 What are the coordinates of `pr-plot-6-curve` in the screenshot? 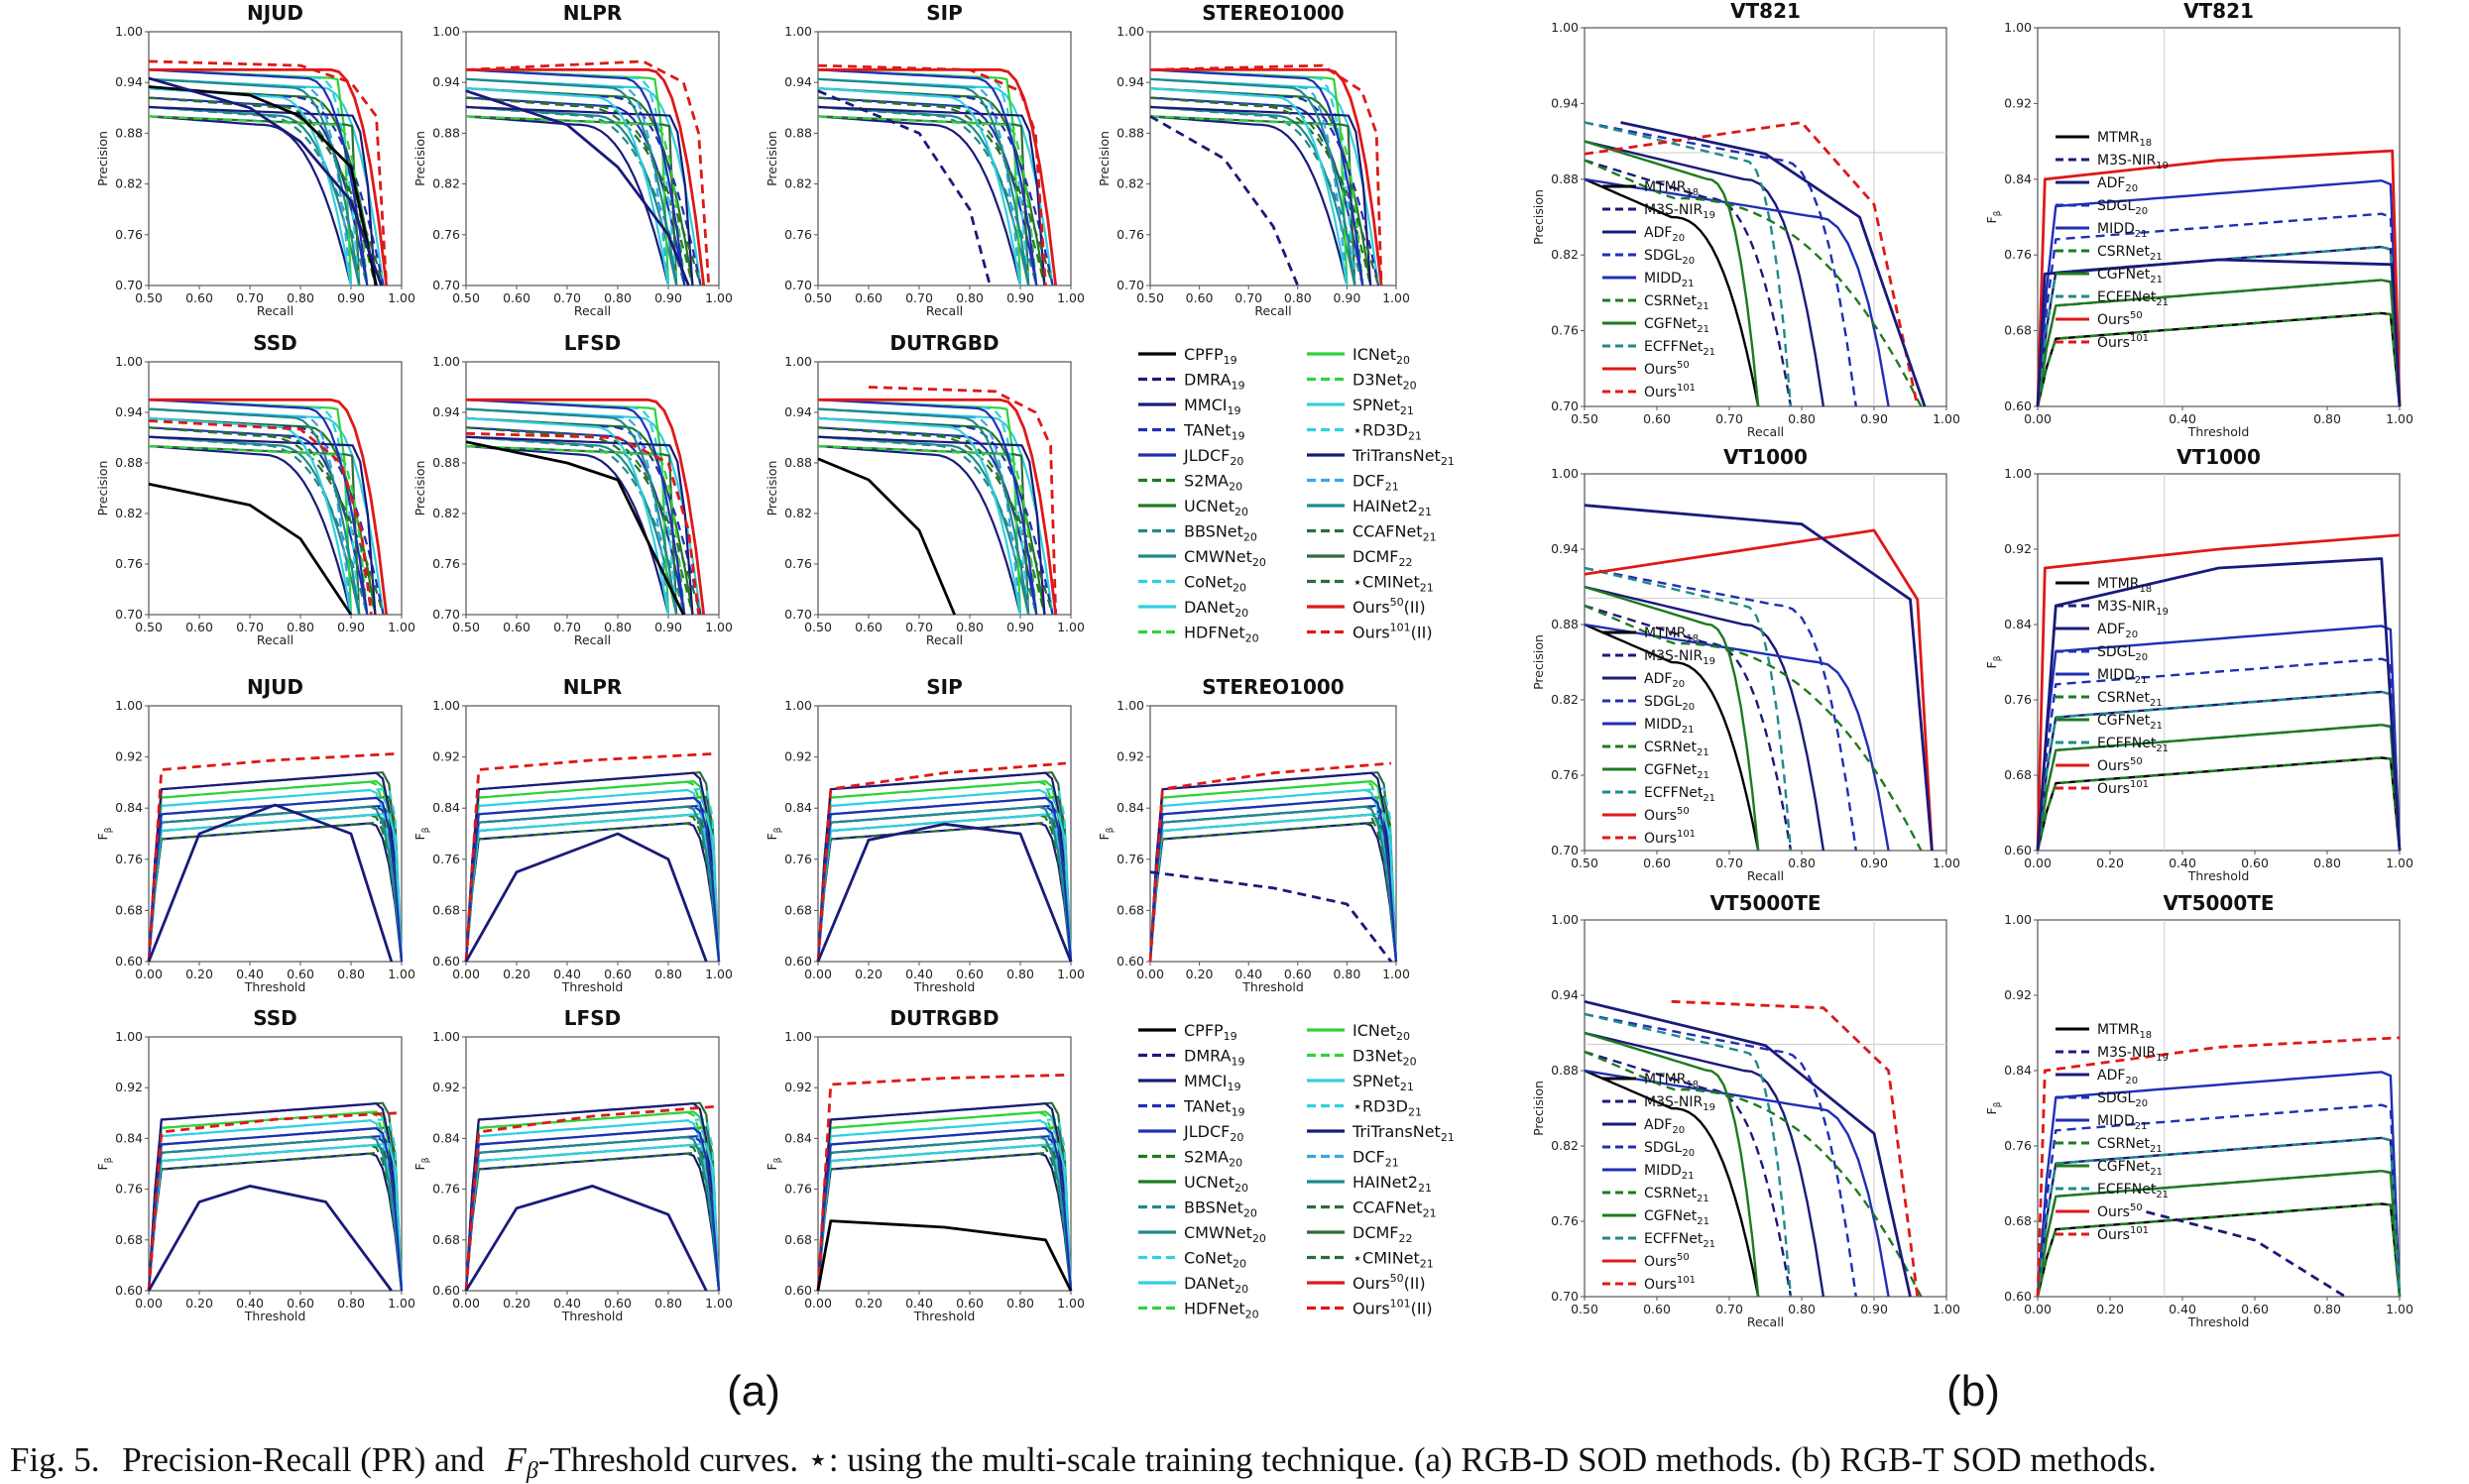 It's located at (931, 525).